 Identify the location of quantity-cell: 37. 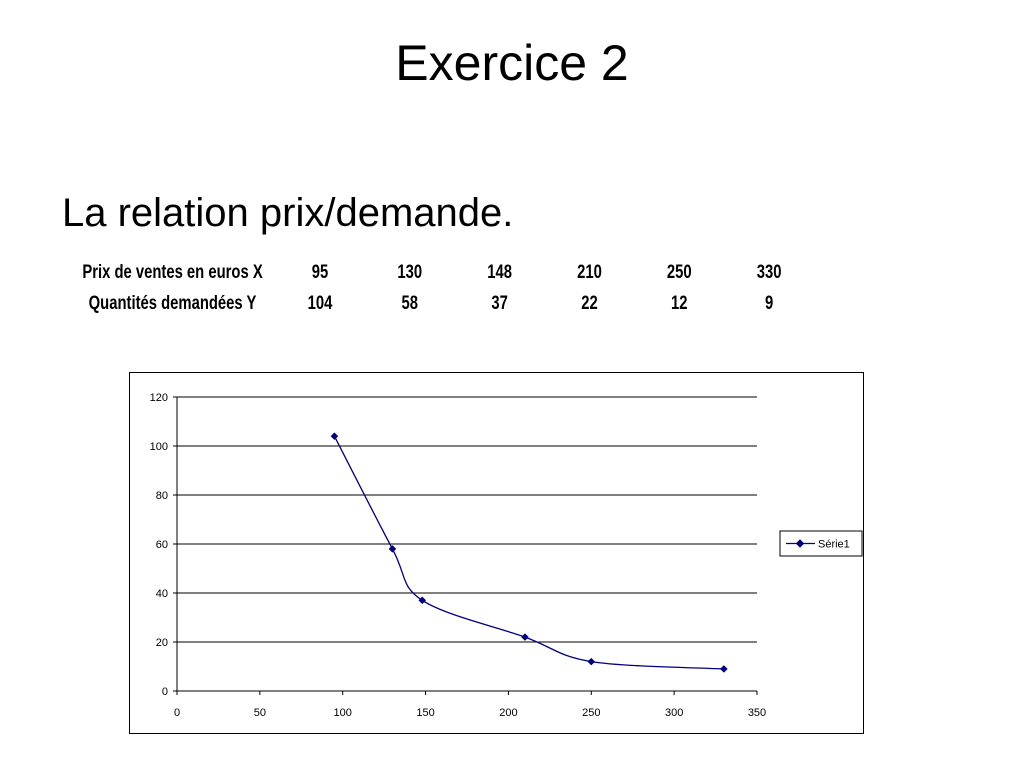
(499, 303).